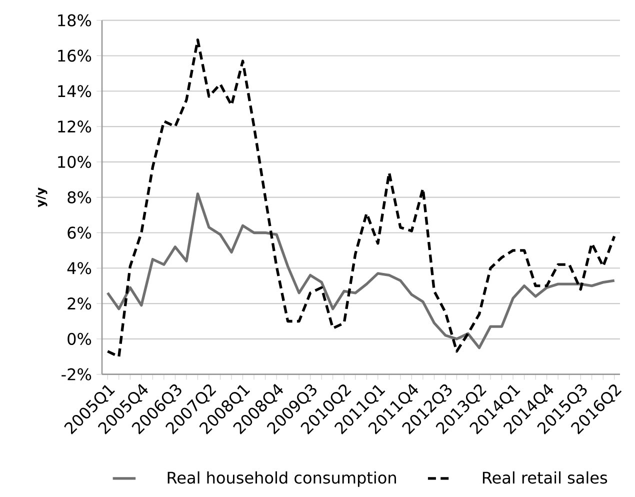 This screenshot has width=635, height=497. Describe the element at coordinates (42, 198) in the screenshot. I see `y-axis-title: y/y` at that location.